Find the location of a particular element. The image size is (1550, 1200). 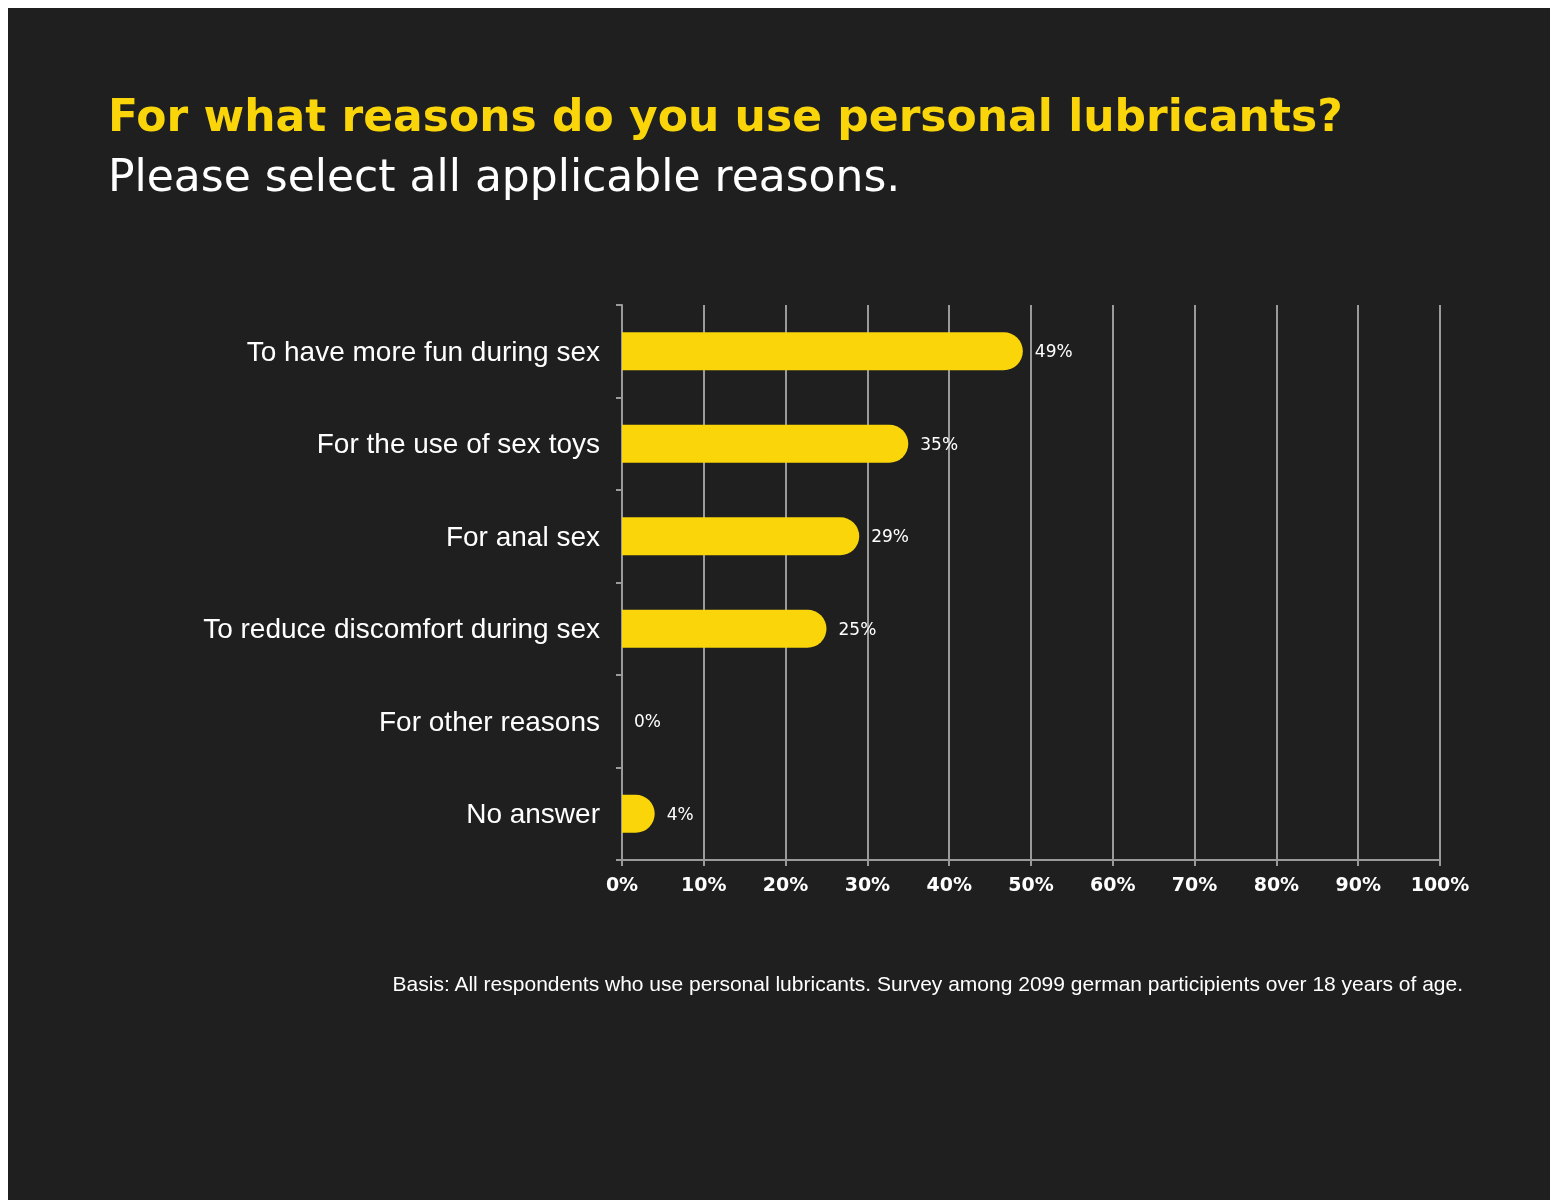

x-tick-label: 0% is located at coordinates (622, 883).